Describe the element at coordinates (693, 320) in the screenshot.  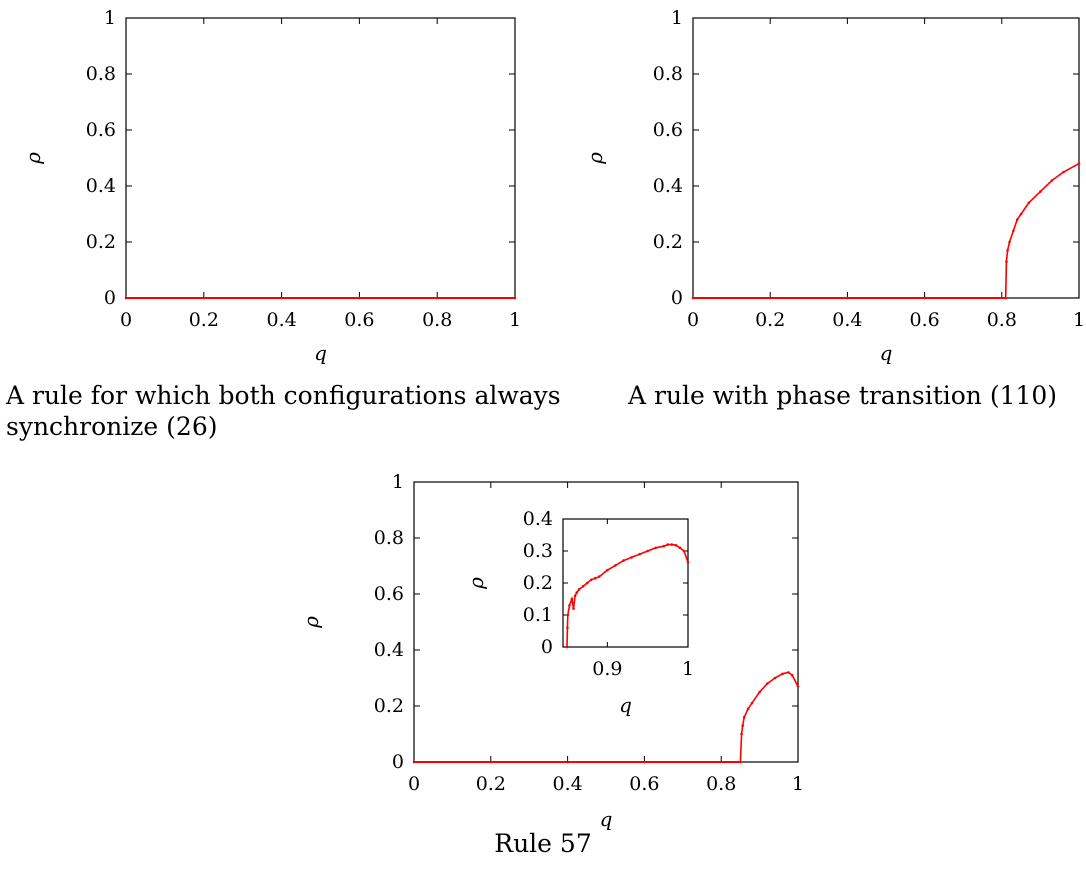
I see `chart-2-xtick-label: 0` at that location.